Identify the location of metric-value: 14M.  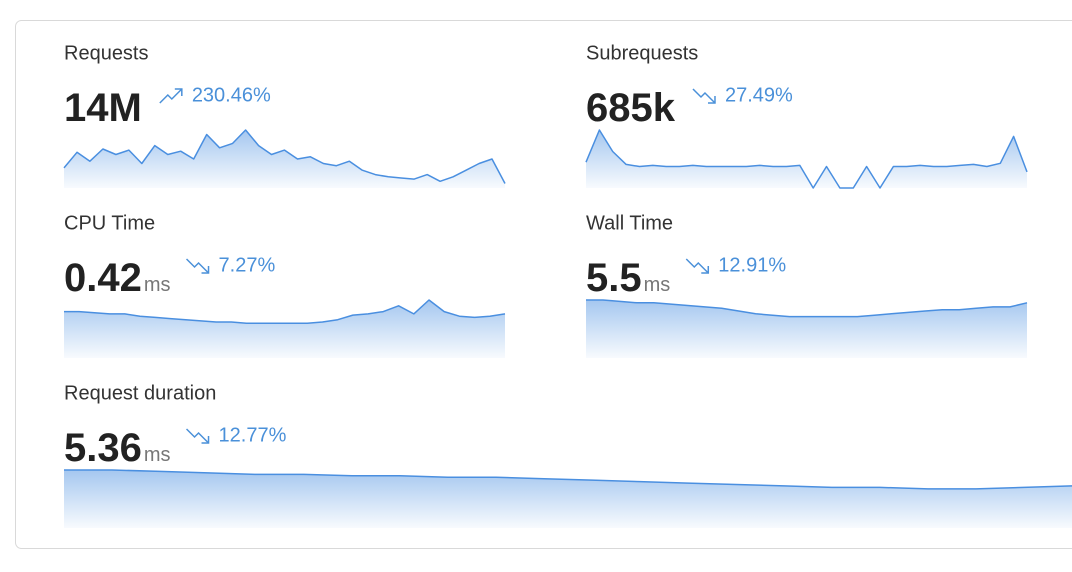
(103, 108).